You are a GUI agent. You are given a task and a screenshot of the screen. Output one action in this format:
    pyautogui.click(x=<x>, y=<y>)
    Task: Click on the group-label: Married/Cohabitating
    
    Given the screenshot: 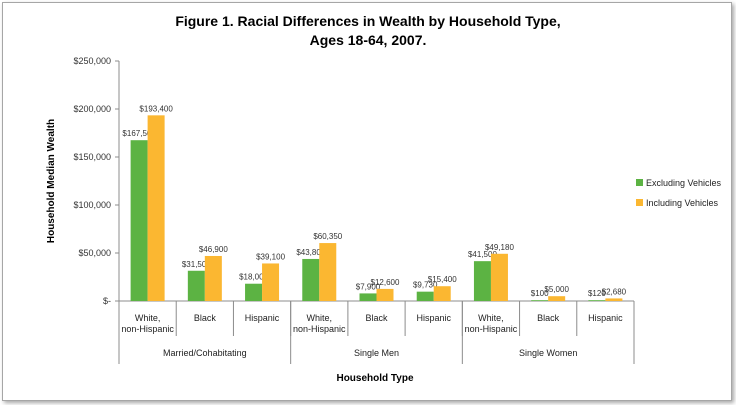 What is the action you would take?
    pyautogui.click(x=205, y=353)
    